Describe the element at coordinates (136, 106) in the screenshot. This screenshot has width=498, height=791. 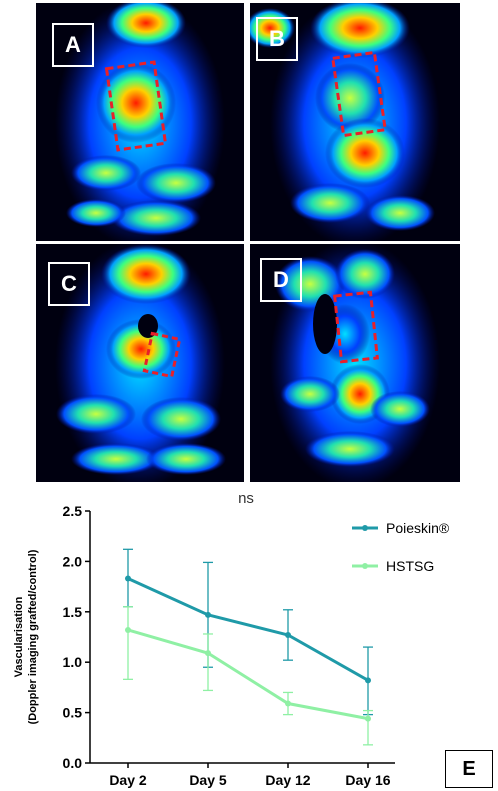
I see `roi-box-a` at that location.